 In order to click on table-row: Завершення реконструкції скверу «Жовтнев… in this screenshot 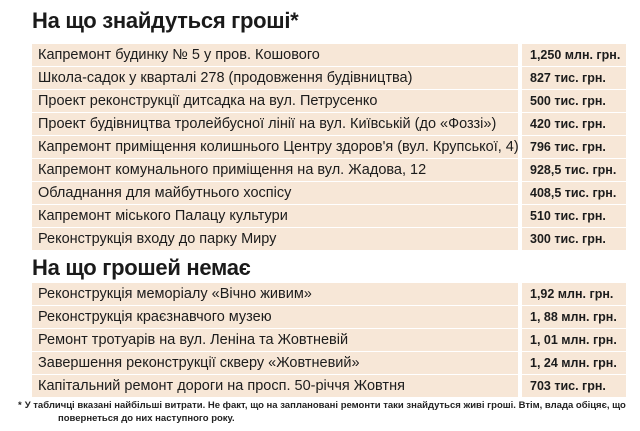, I will do `click(329, 363)`.